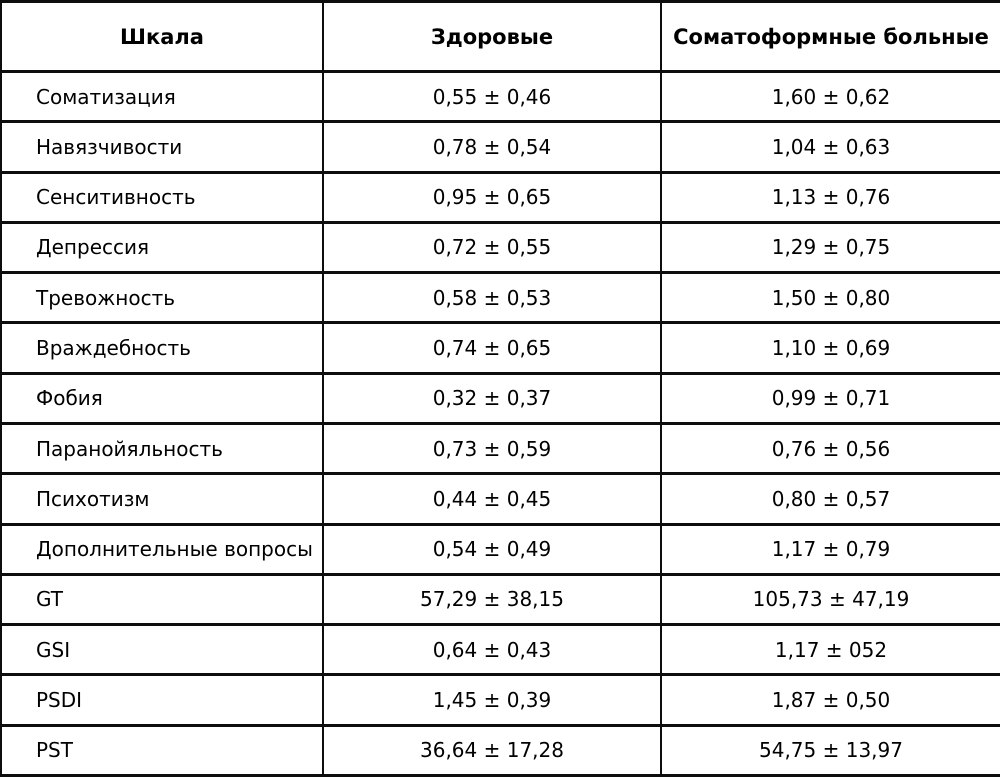 Image resolution: width=1000 pixels, height=777 pixels. Describe the element at coordinates (162, 499) in the screenshot. I see `scale-name-cell: Психотизм` at that location.